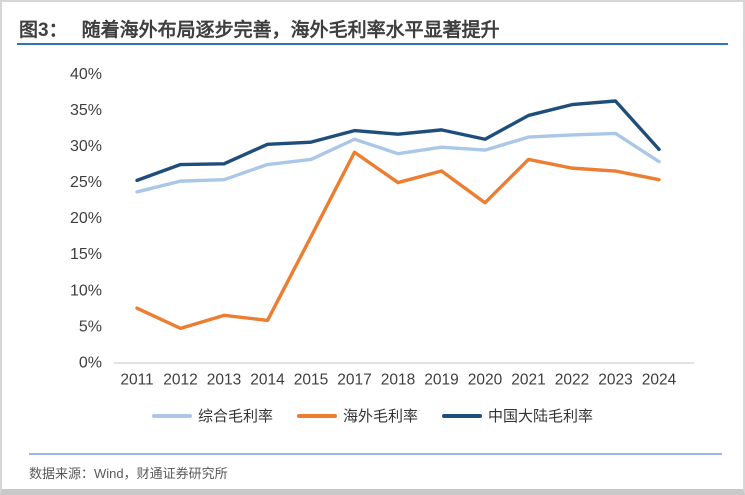  What do you see at coordinates (441, 380) in the screenshot?
I see `x-tick-label: 2019` at bounding box center [441, 380].